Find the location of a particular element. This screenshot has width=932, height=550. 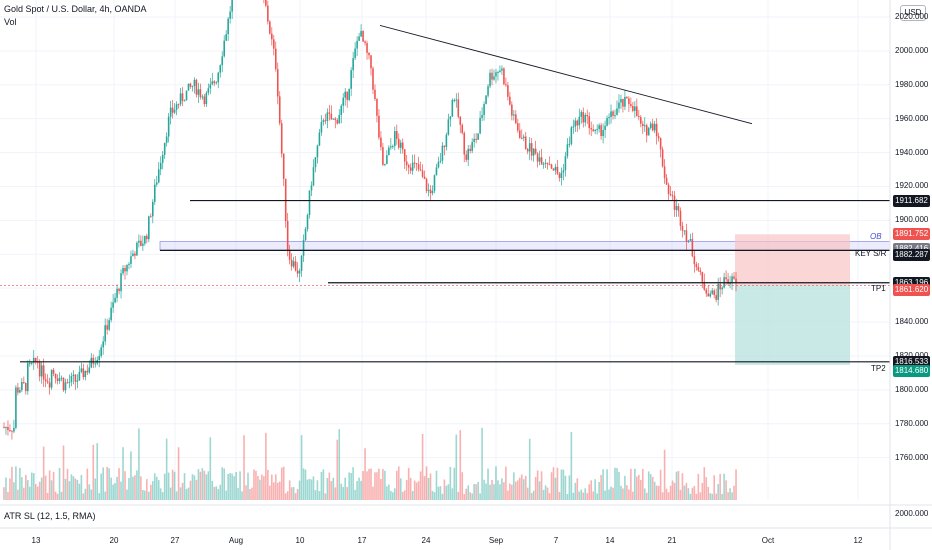

x-tick-label: 7 is located at coordinates (556, 540).